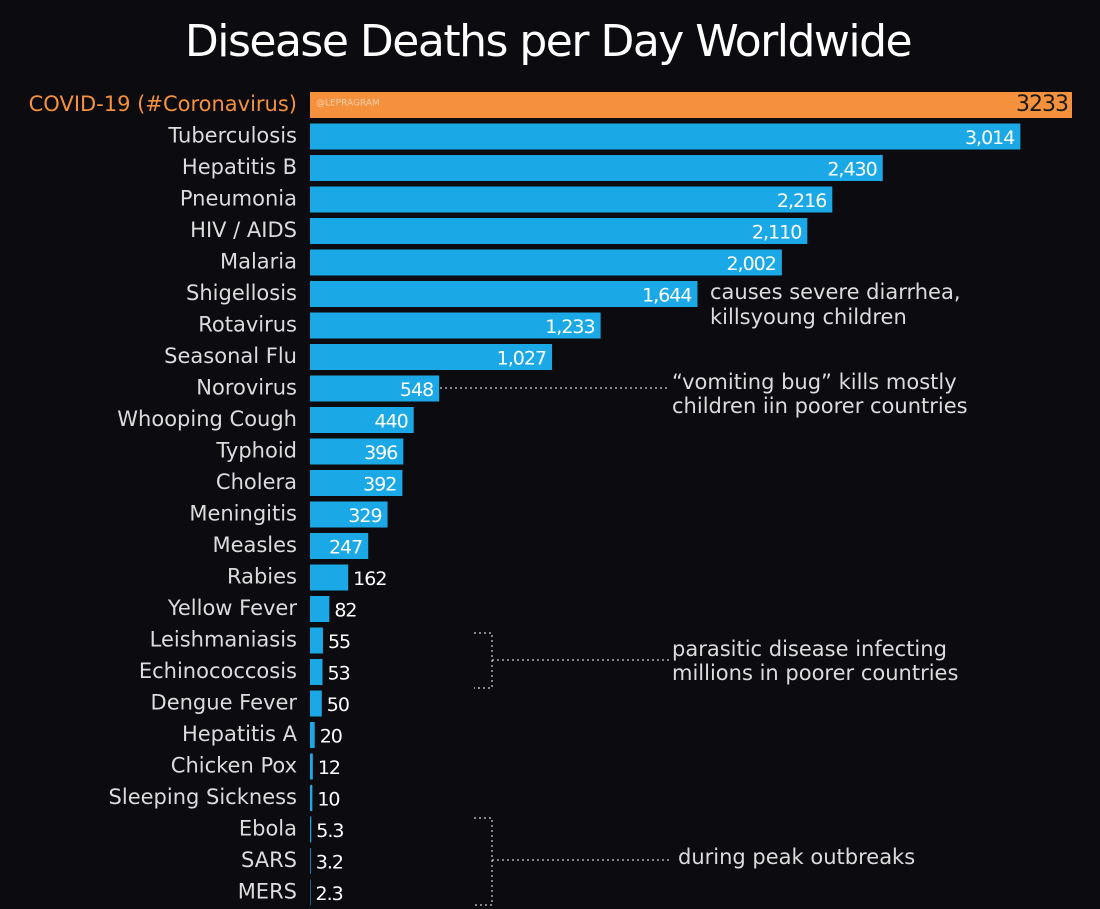  What do you see at coordinates (207, 419) in the screenshot?
I see `y-tick-label: Whooping Cough` at bounding box center [207, 419].